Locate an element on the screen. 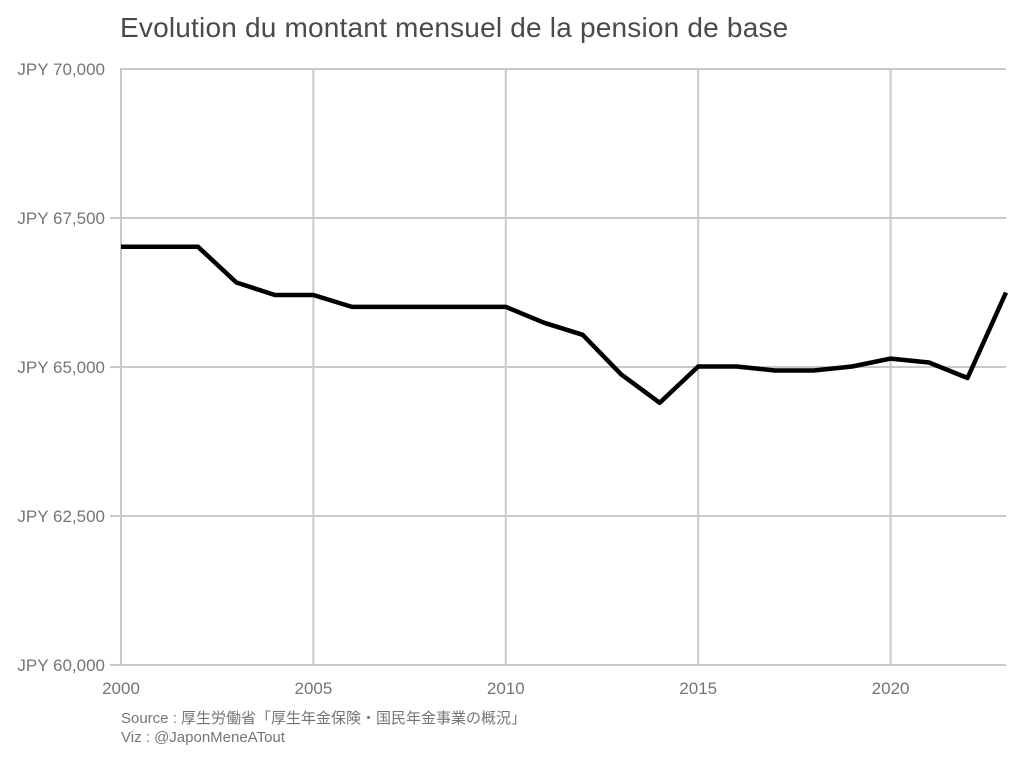  x-tick-label: 2005 is located at coordinates (313, 688).